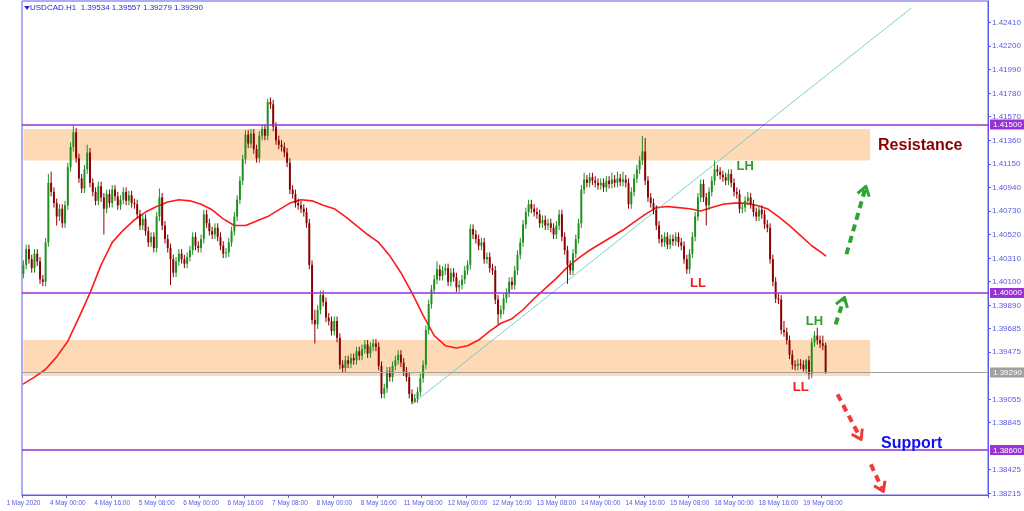 The image size is (1024, 511). I want to click on y-tick-label: 1.38845, so click(1007, 423).